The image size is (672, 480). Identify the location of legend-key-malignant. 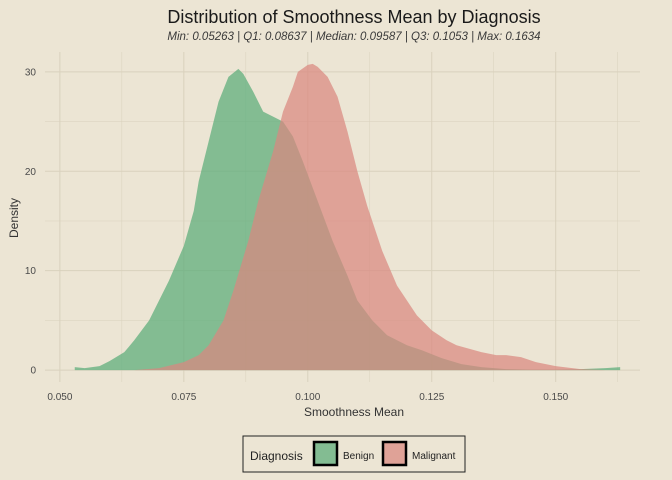
(394, 453).